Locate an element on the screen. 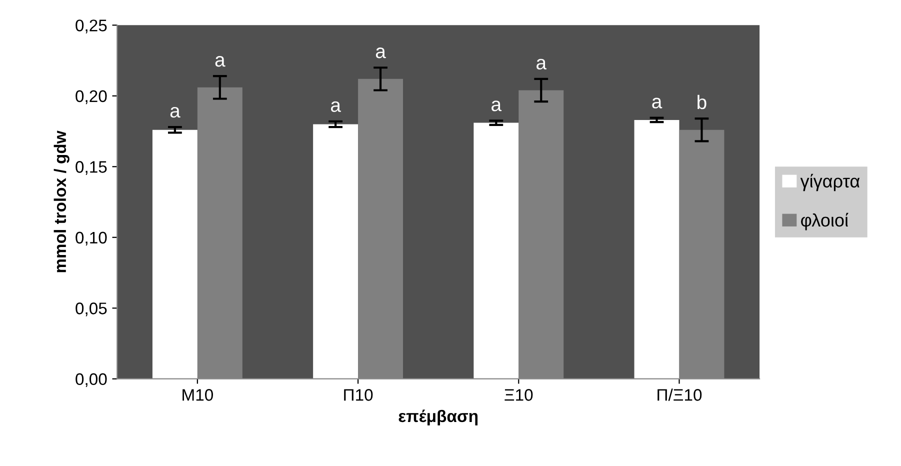  legend-label: φλοιοί is located at coordinates (824, 221).